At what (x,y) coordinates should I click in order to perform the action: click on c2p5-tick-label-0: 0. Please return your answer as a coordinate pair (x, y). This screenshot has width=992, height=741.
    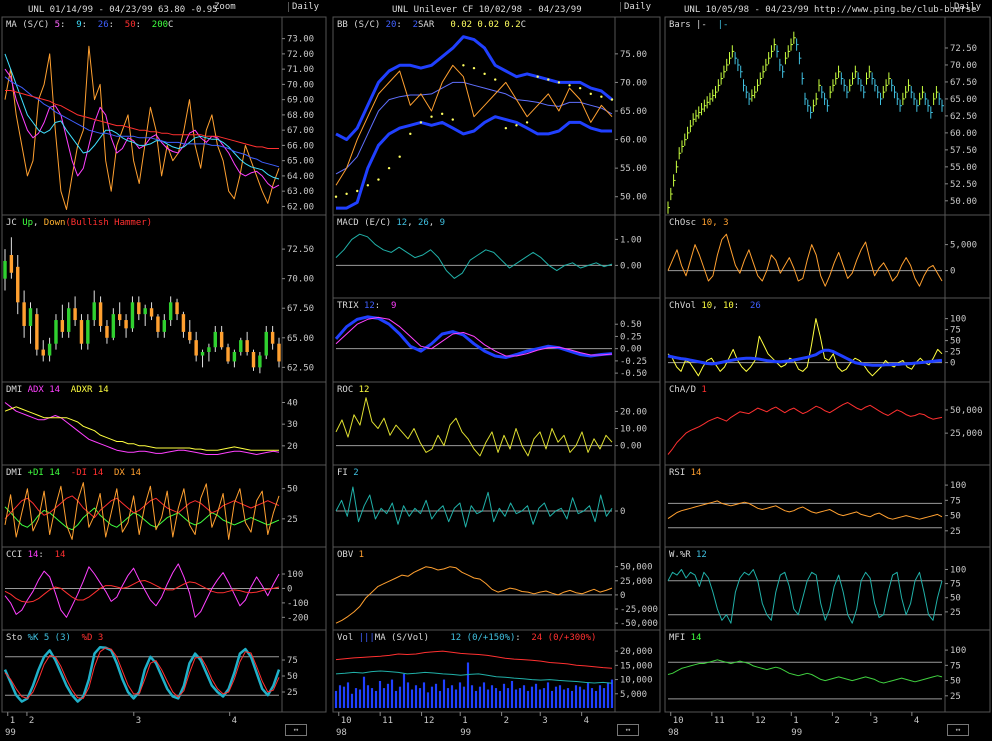
    Looking at the image, I should click on (622, 512).